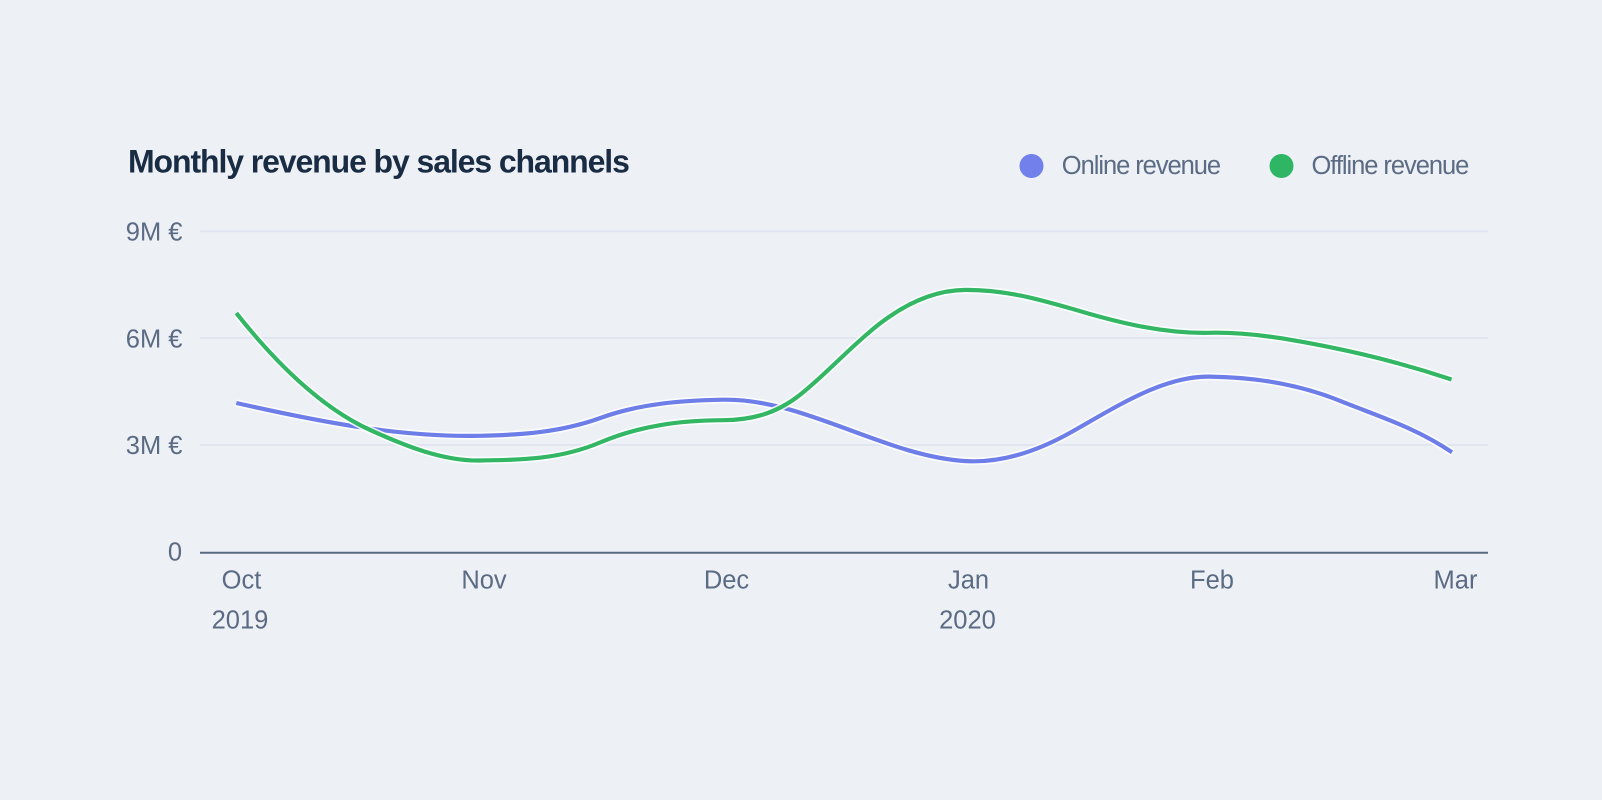 Image resolution: width=1602 pixels, height=800 pixels. I want to click on svg-text: Nov, so click(484, 581).